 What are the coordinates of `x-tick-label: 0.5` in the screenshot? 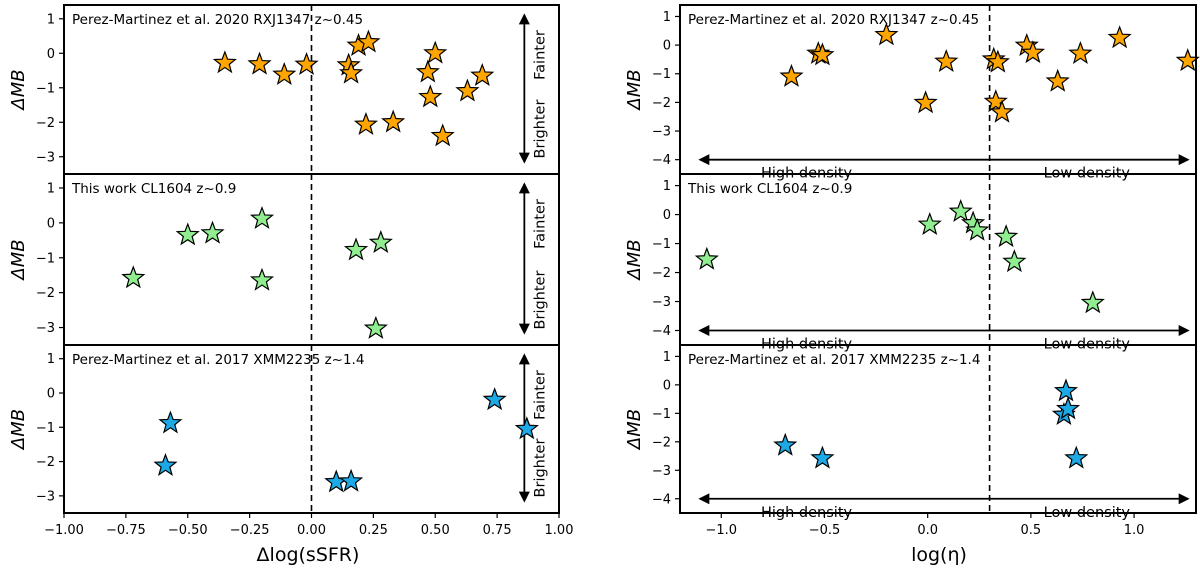 It's located at (1031, 530).